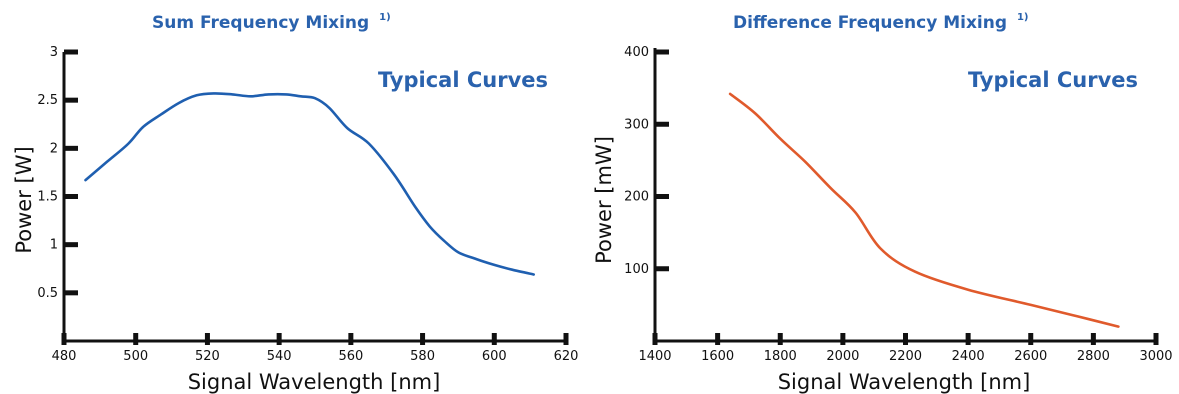 This screenshot has height=394, width=1179. I want to click on dfm-x-tick-label: 1800, so click(780, 356).